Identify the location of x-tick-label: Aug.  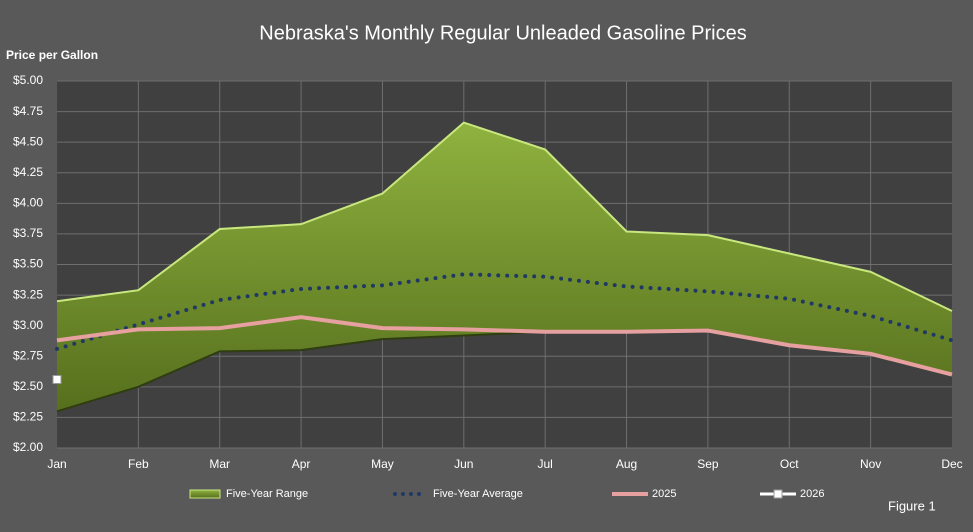
(626, 464).